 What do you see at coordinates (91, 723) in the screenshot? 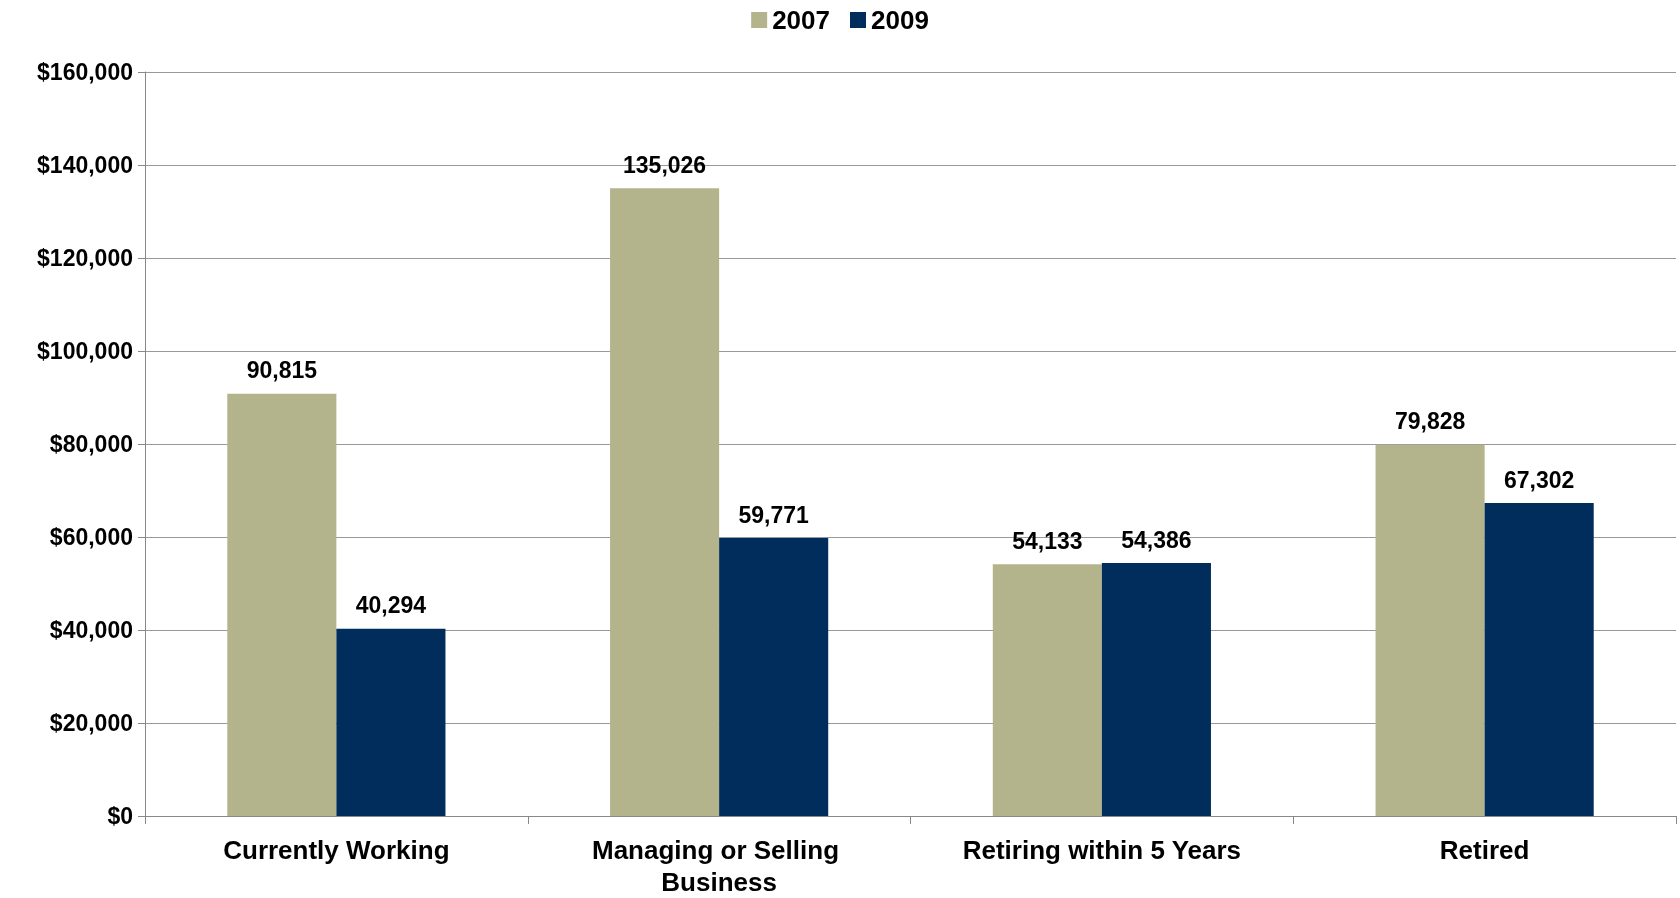
I see `y-tick-label: $20,000` at bounding box center [91, 723].